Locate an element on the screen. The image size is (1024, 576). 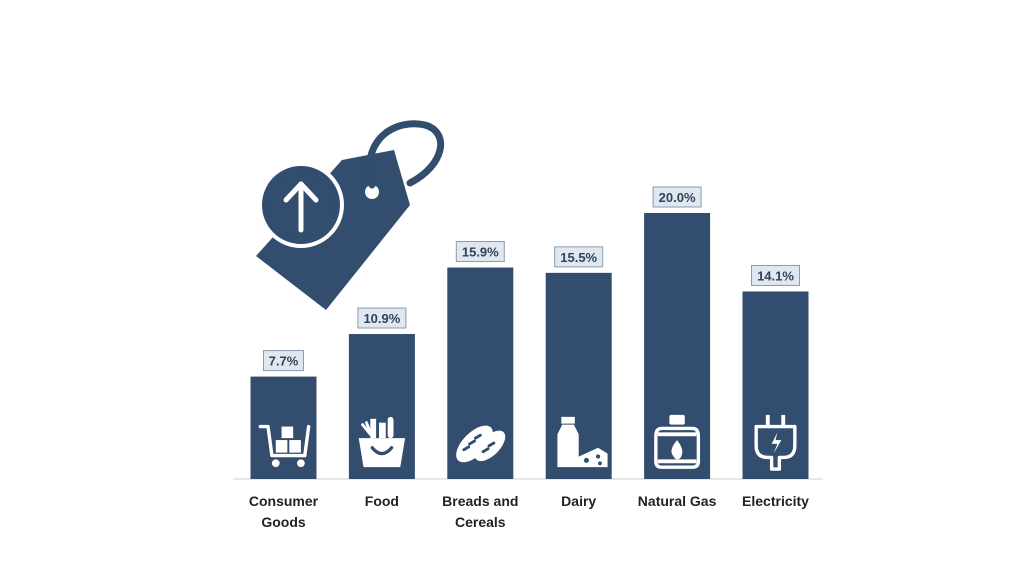
category-label: Natural Gas is located at coordinates (677, 501).